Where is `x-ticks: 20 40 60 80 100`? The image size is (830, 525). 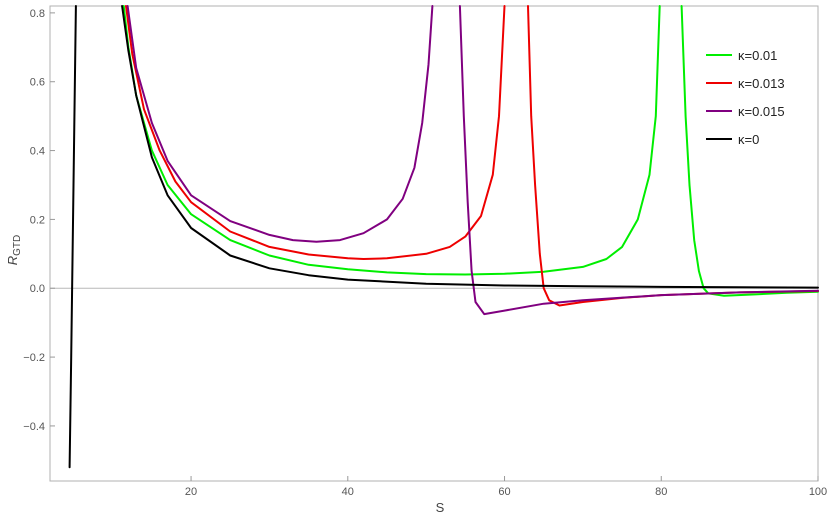 x-ticks: 20 40 60 80 100 is located at coordinates (506, 487).